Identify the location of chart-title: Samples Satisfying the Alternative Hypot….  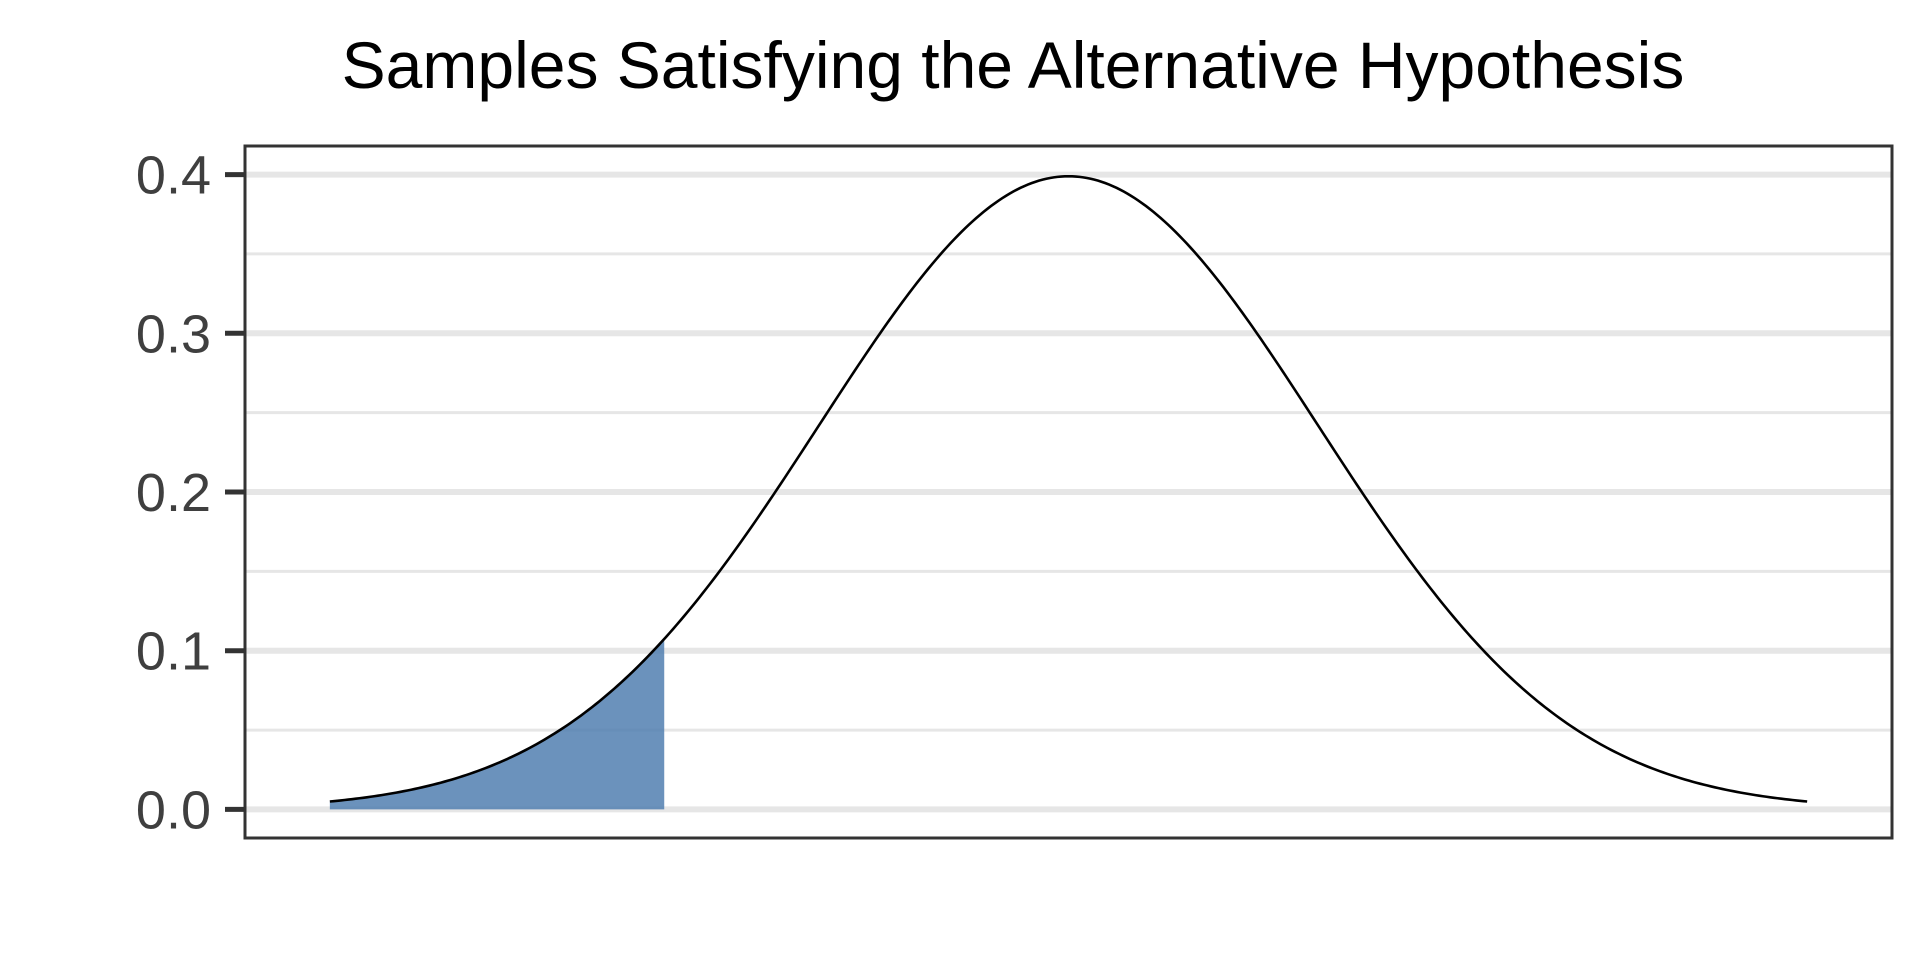
(1013, 65).